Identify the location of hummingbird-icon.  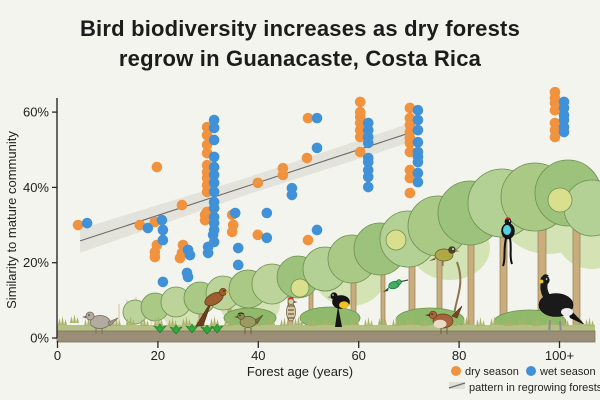
(396, 285).